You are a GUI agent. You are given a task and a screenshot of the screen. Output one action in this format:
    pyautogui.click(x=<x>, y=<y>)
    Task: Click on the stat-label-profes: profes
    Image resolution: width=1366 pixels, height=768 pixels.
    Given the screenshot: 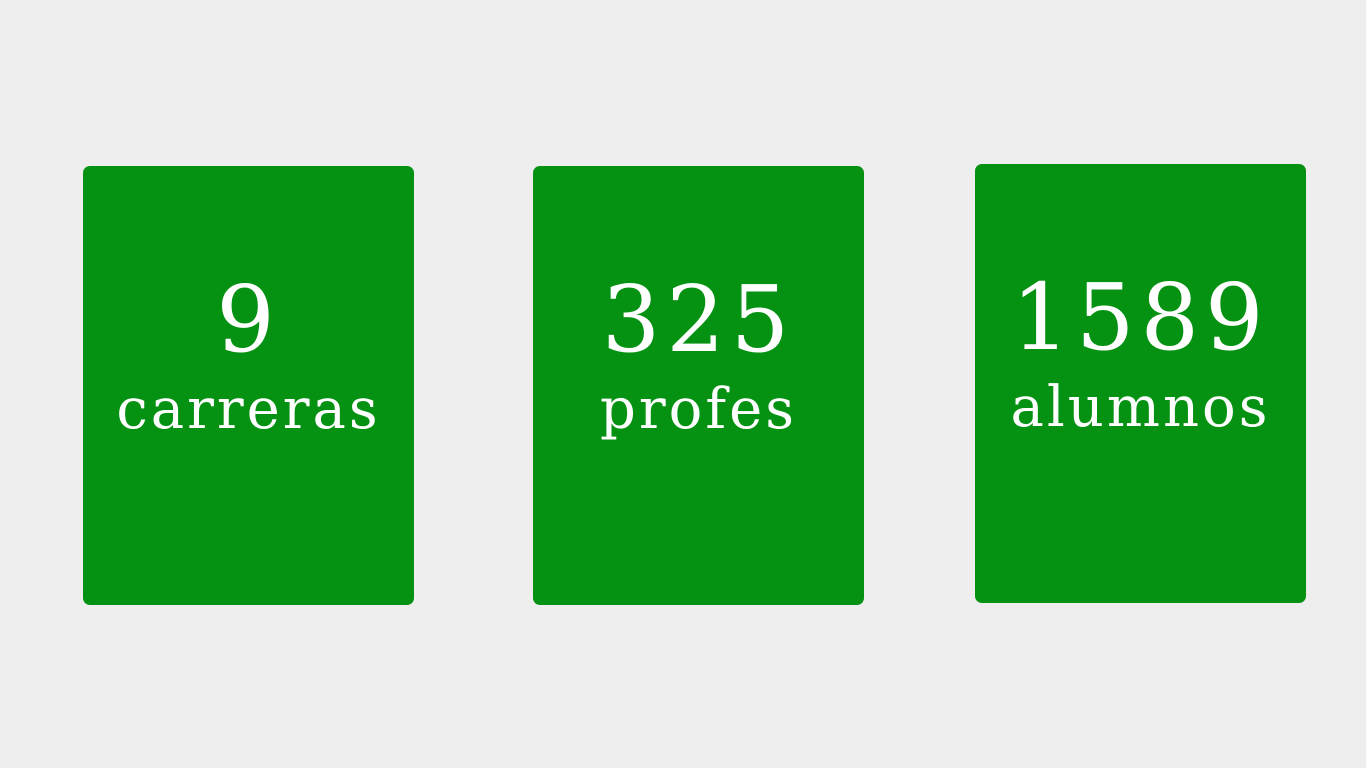 What is the action you would take?
    pyautogui.click(x=698, y=409)
    